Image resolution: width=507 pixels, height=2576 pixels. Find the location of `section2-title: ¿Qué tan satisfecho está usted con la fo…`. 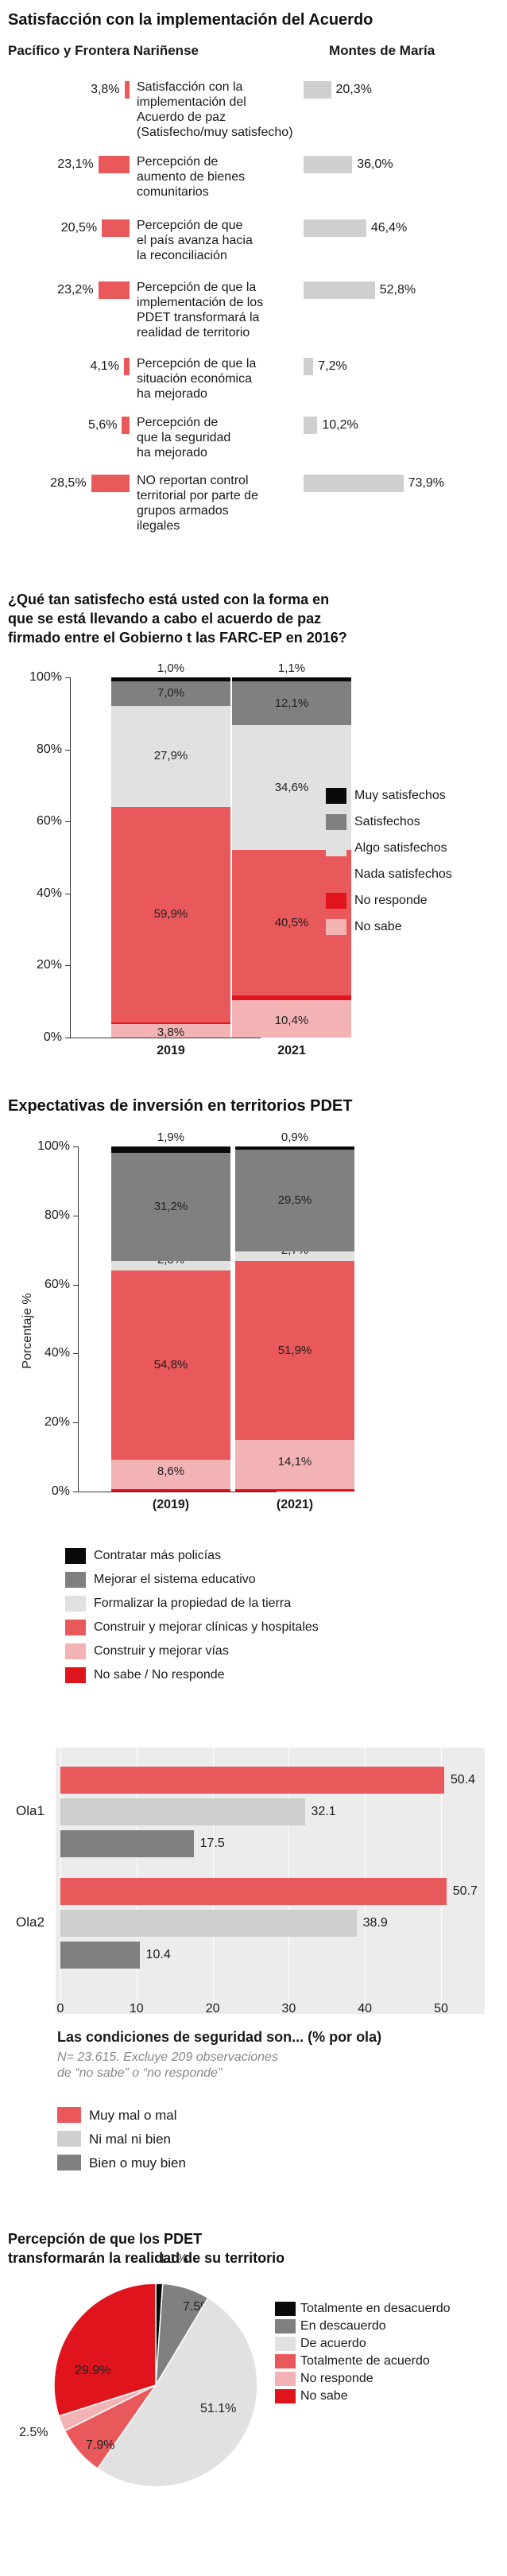

section2-title: ¿Qué tan satisfecho está usted con la fo… is located at coordinates (177, 619).